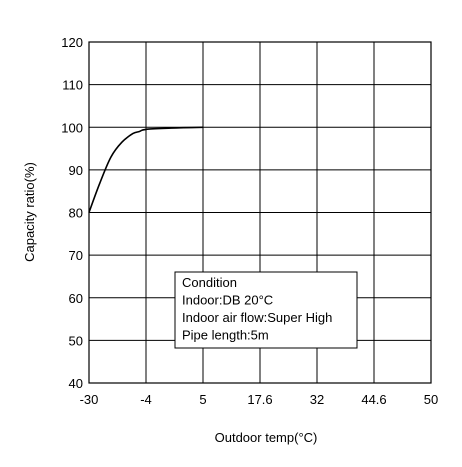 This screenshot has width=462, height=467. I want to click on y-tick-label: 60, so click(76, 298).